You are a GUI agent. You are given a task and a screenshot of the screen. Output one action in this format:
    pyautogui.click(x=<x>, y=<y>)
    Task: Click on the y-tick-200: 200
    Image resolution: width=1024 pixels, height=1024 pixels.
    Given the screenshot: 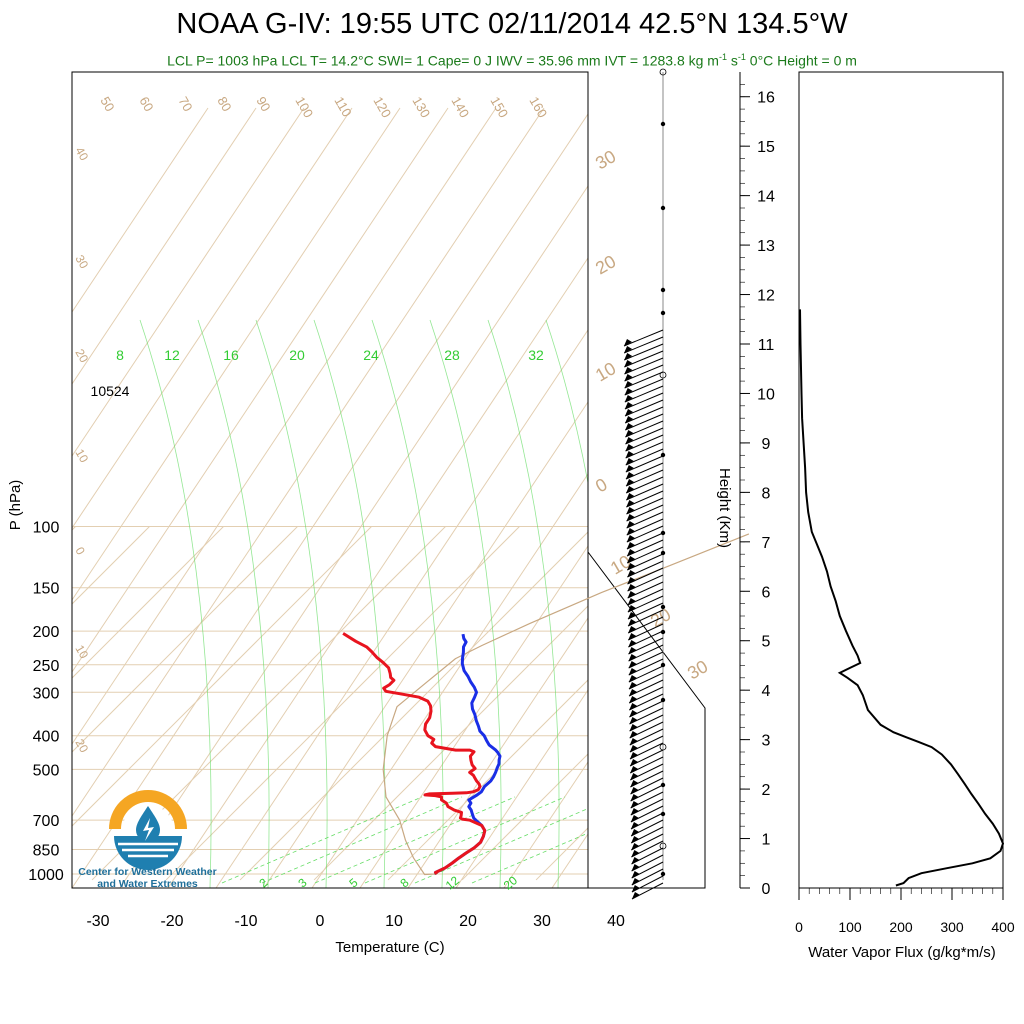 What is the action you would take?
    pyautogui.click(x=46, y=632)
    